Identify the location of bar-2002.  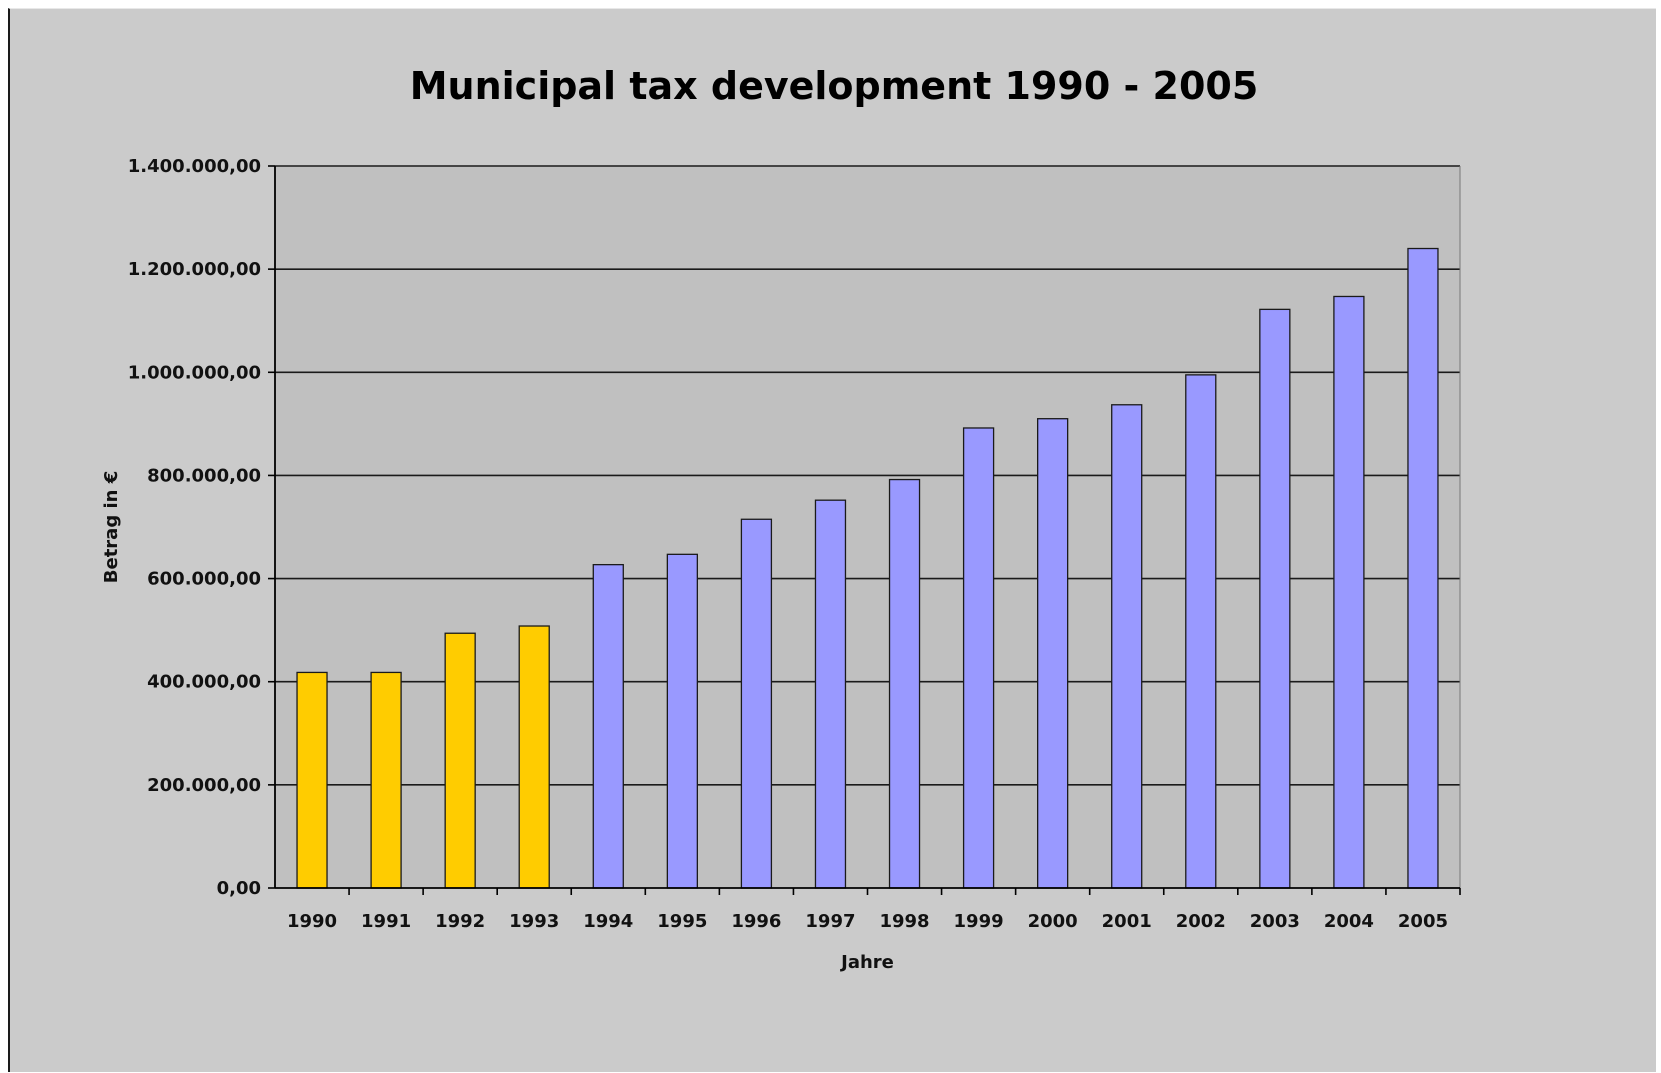
(1201, 631).